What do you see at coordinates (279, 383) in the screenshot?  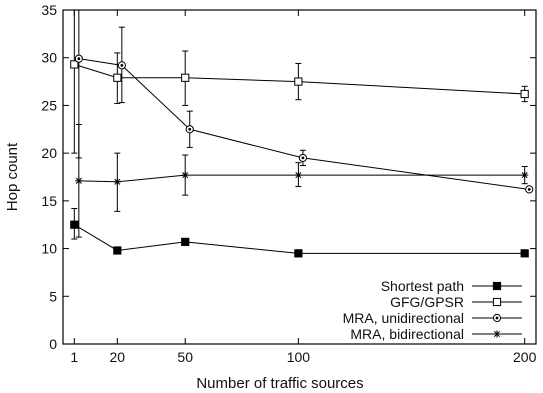 I see `x-axis-title: Number of traffic sources` at bounding box center [279, 383].